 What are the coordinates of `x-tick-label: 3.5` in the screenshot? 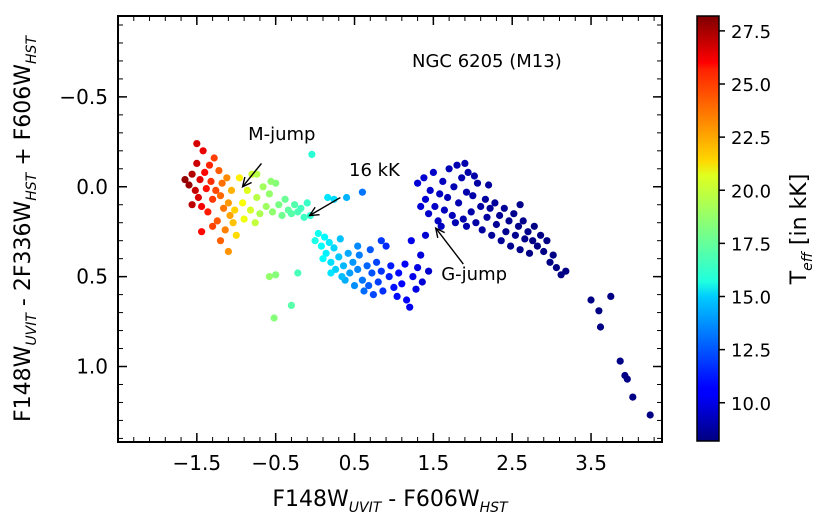 It's located at (591, 463).